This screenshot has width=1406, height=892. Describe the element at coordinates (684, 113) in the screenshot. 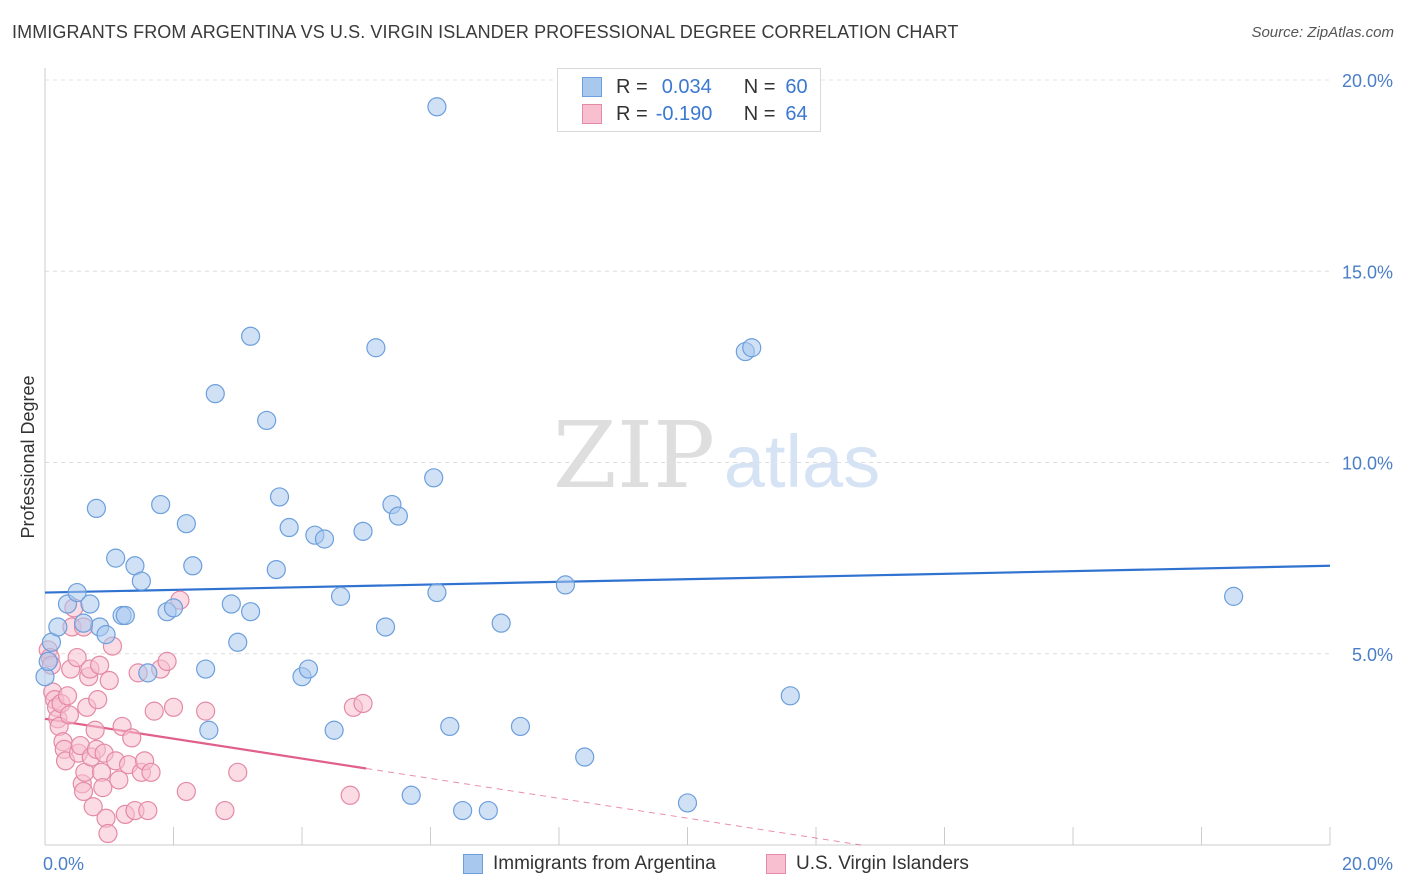

I see `legend-r-value: -0.190` at that location.